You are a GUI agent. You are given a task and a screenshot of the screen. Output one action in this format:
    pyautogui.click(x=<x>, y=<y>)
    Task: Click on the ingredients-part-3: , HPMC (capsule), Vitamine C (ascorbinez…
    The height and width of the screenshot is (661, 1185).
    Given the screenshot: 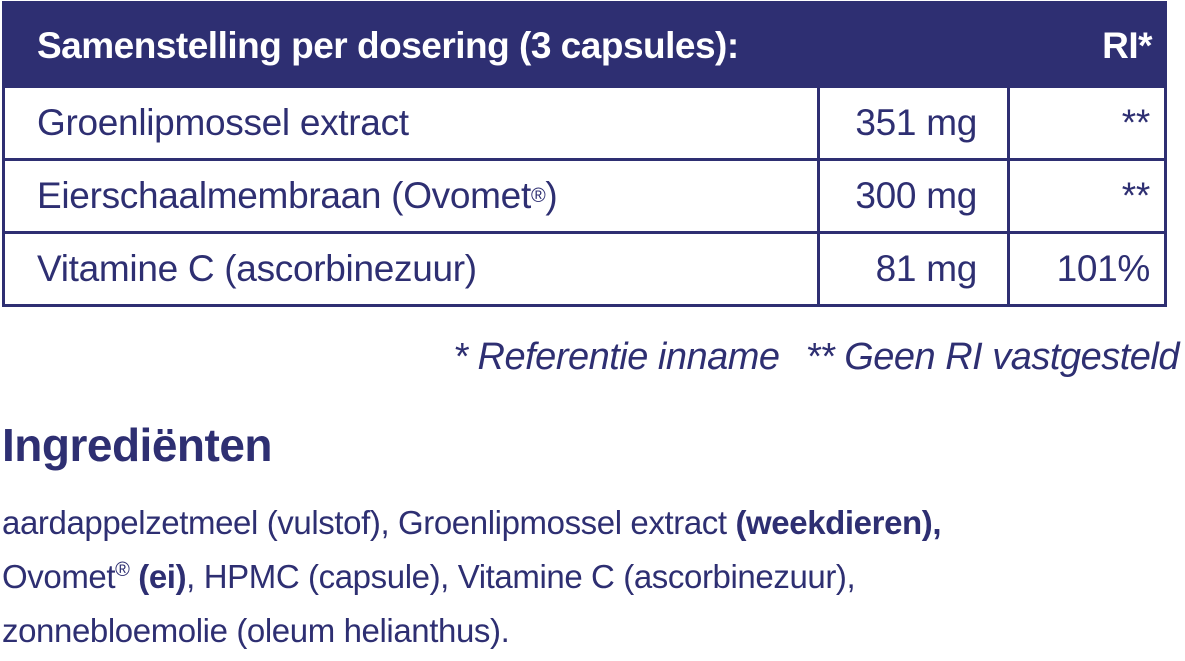 What is the action you would take?
    pyautogui.click(x=521, y=576)
    